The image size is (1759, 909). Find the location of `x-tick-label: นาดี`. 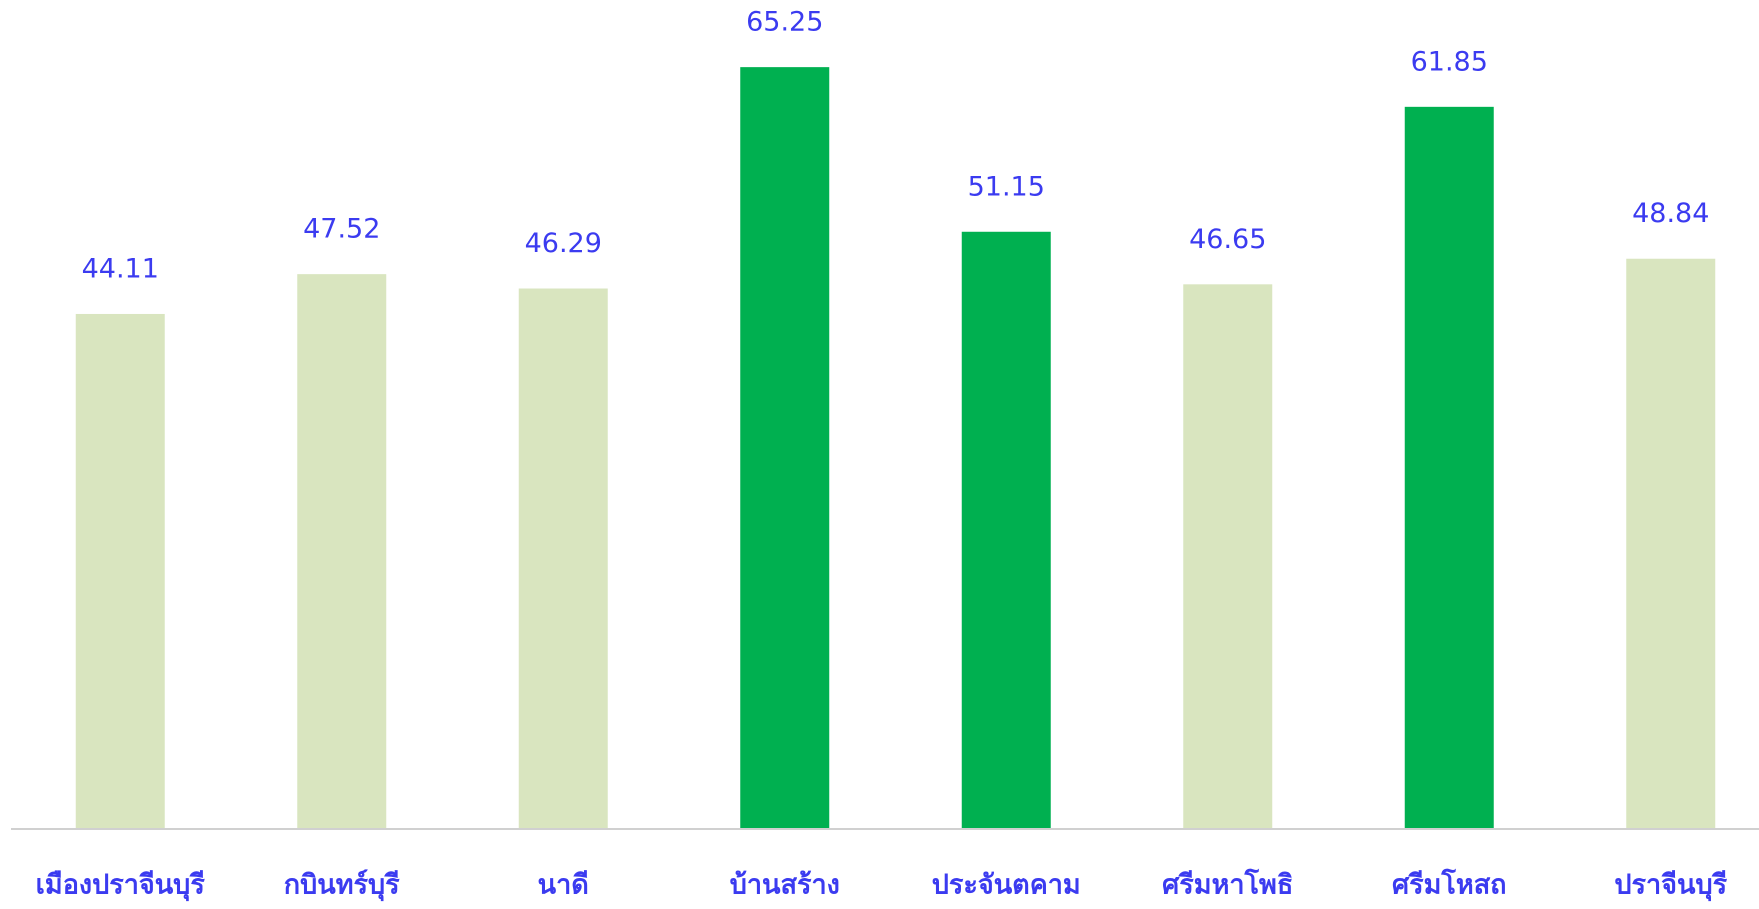

x-tick-label: นาดี is located at coordinates (563, 885).